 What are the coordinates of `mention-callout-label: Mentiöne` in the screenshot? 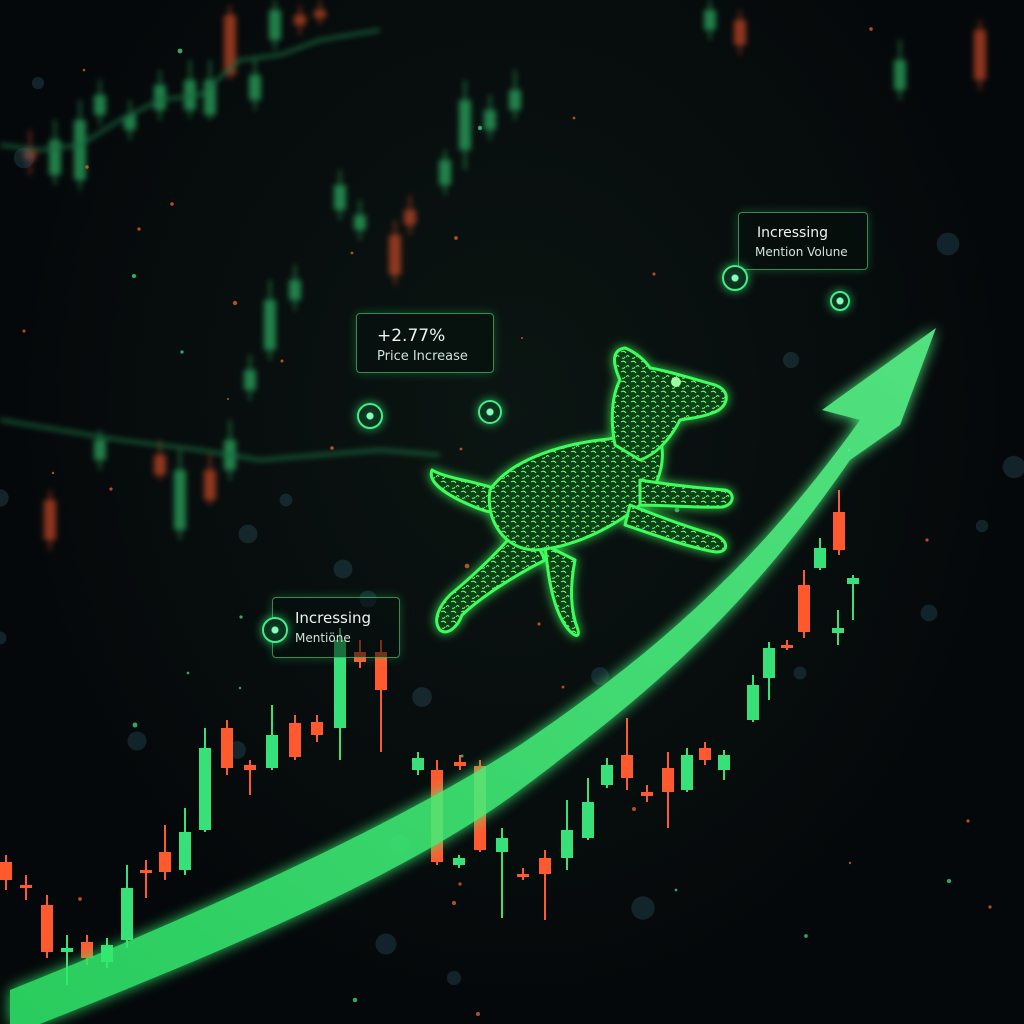 It's located at (323, 638).